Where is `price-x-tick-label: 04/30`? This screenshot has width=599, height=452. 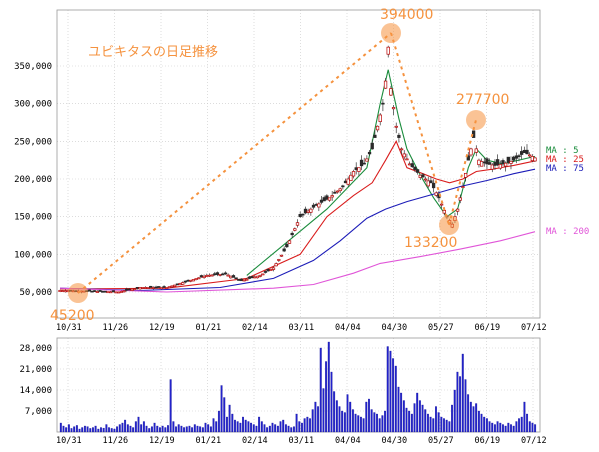
price-x-tick-label: 04/30 is located at coordinates (395, 328).